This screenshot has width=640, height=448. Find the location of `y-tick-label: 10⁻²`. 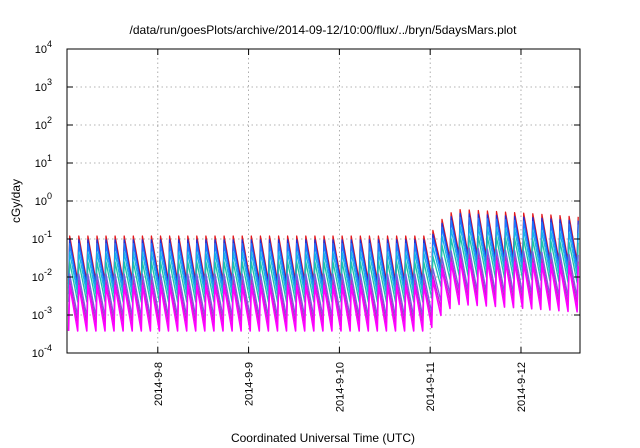

y-tick-label: 10⁻² is located at coordinates (42, 275).